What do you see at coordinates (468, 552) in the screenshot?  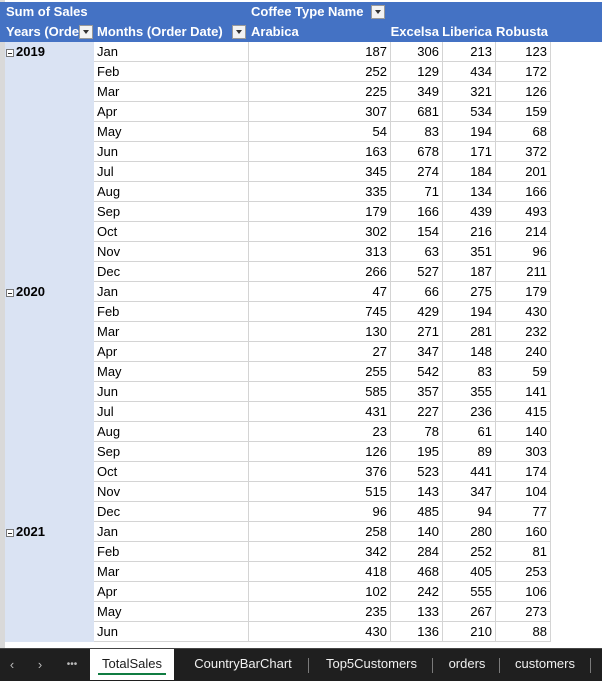 I see `value-cell-liberica: 252` at bounding box center [468, 552].